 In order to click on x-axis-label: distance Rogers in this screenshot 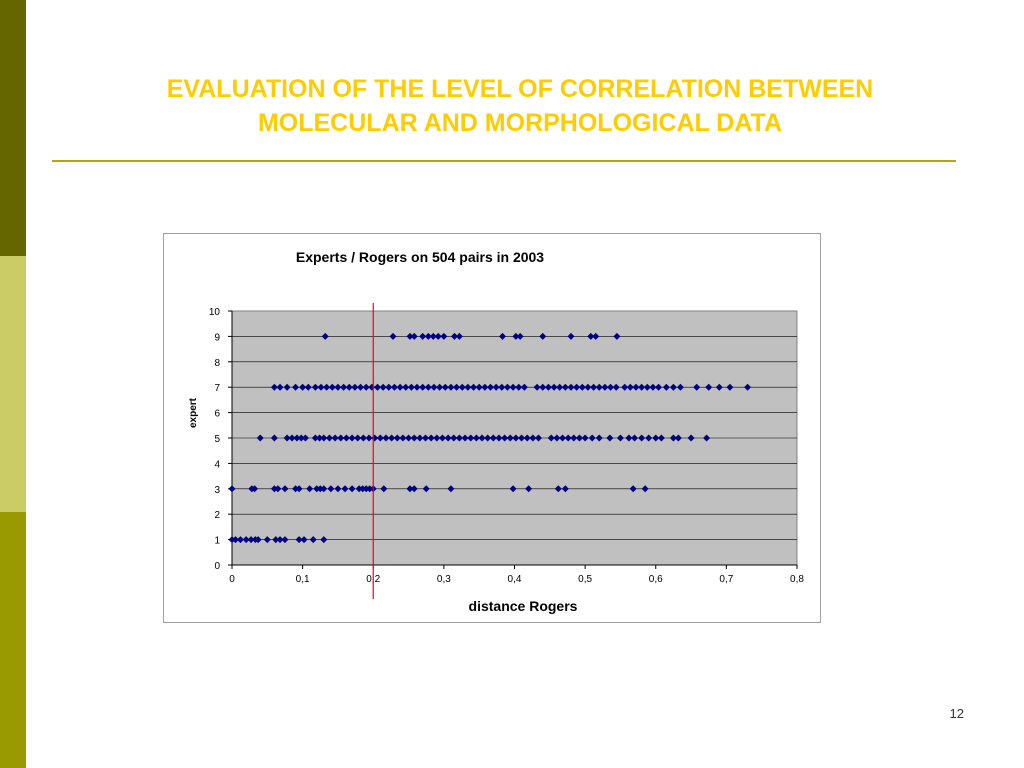, I will do `click(523, 606)`.